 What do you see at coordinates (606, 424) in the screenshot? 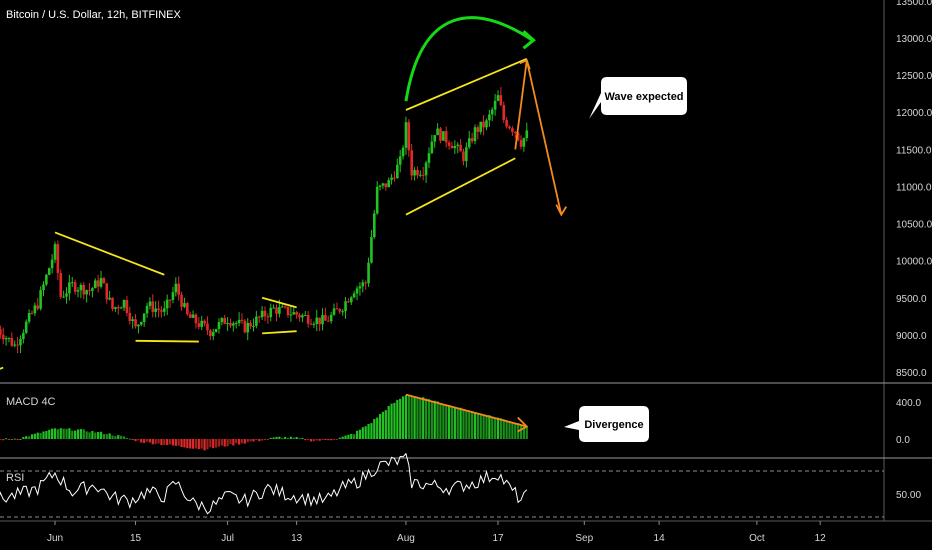
I see `divergence-callout: Divergence` at bounding box center [606, 424].